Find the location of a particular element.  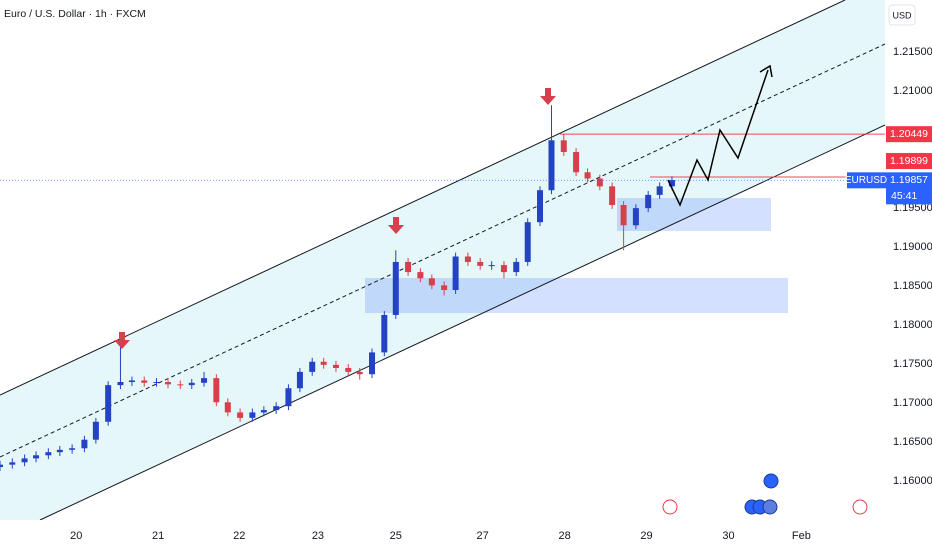

x-tick-label: Feb is located at coordinates (801, 536).